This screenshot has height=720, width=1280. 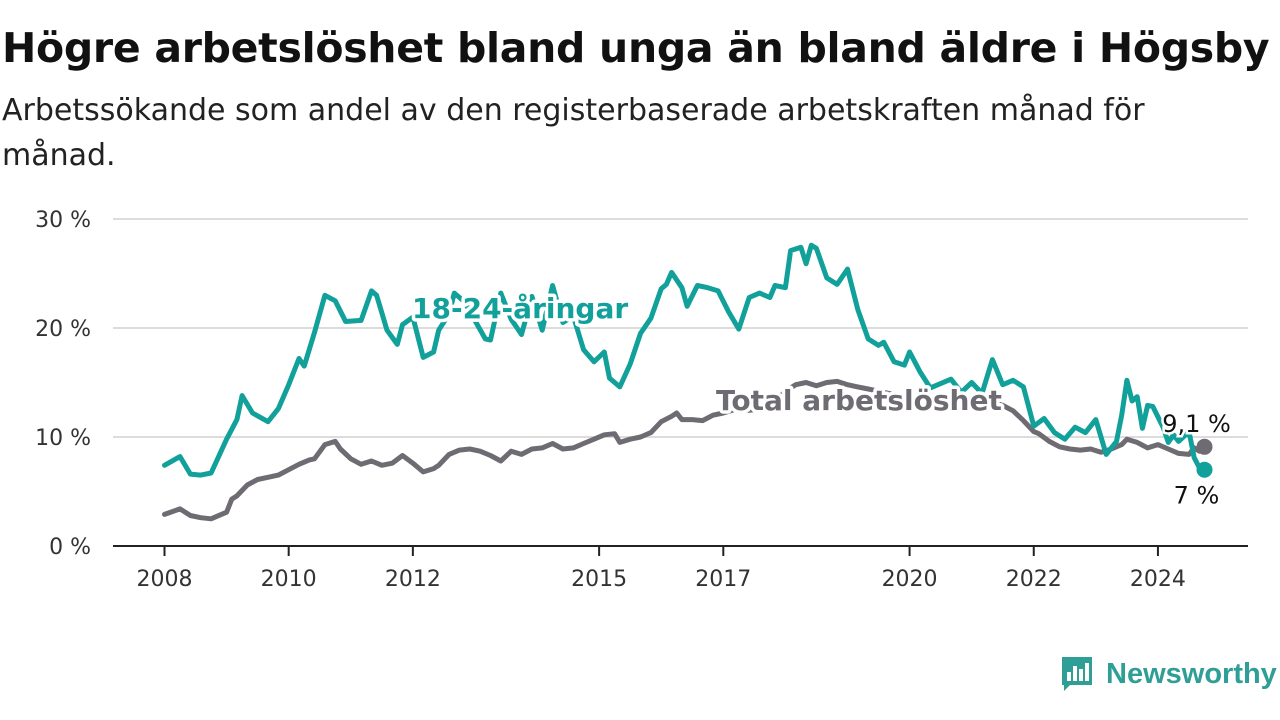 What do you see at coordinates (1191, 673) in the screenshot?
I see `brand-name: Newsworthy` at bounding box center [1191, 673].